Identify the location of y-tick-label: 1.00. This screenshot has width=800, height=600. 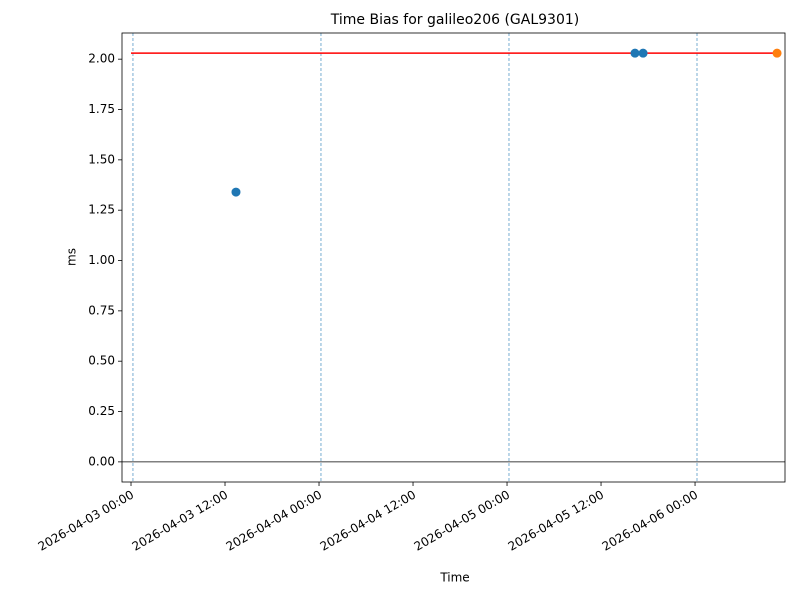
(101, 260).